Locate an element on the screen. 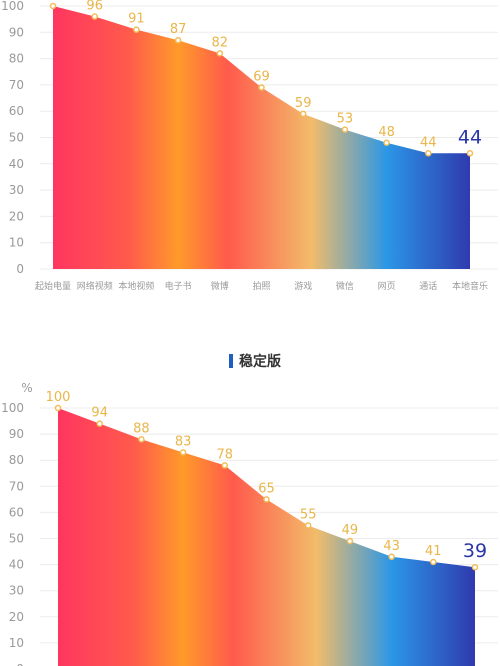  x-tick-label: 起始电量 is located at coordinates (53, 286).